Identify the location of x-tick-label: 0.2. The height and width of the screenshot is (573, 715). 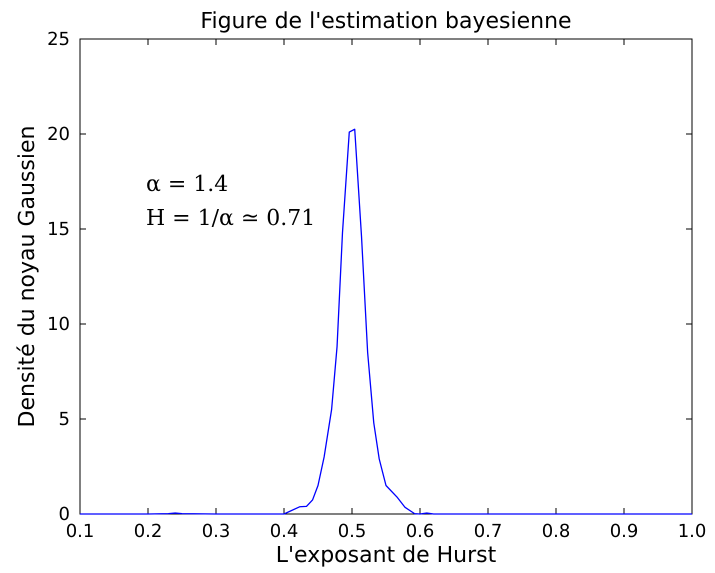
(148, 531).